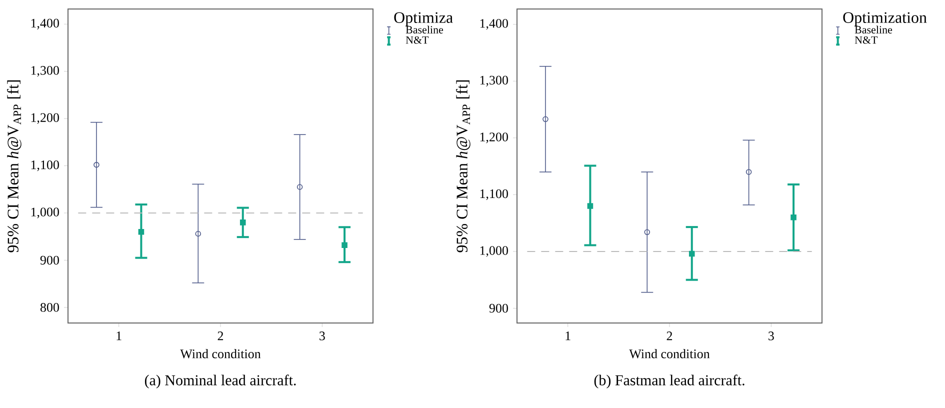 Image resolution: width=945 pixels, height=408 pixels. What do you see at coordinates (669, 381) in the screenshot?
I see `text: (b) Fastman lead aircraft.` at bounding box center [669, 381].